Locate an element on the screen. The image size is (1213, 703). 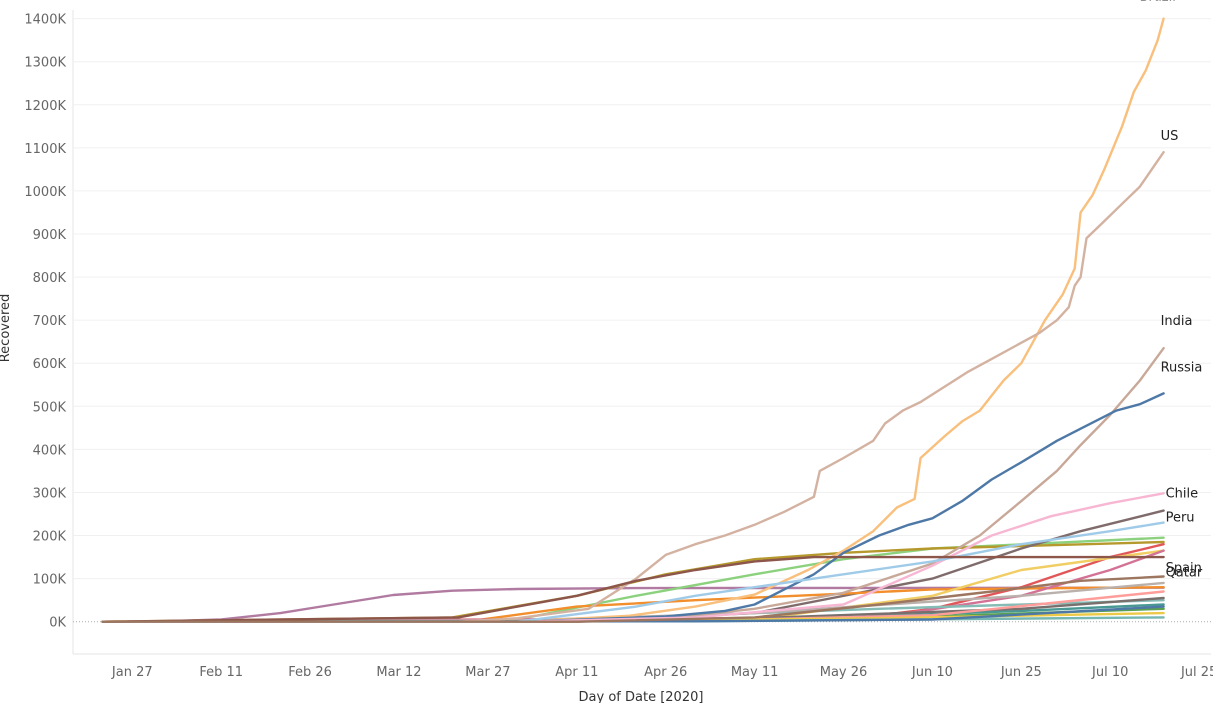
x-tick-label: May 11 is located at coordinates (755, 672).